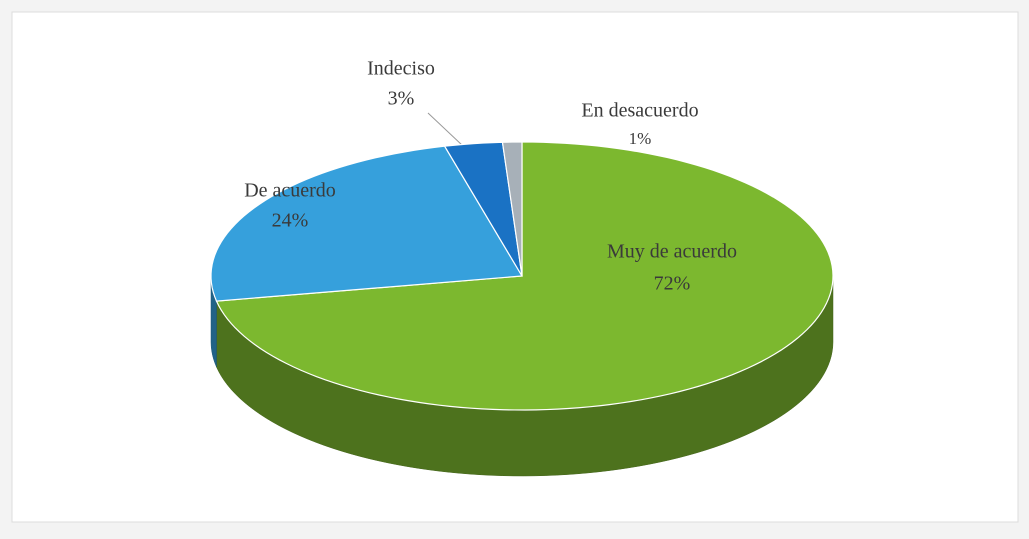  I want to click on slice-value-label: 24%, so click(290, 221).